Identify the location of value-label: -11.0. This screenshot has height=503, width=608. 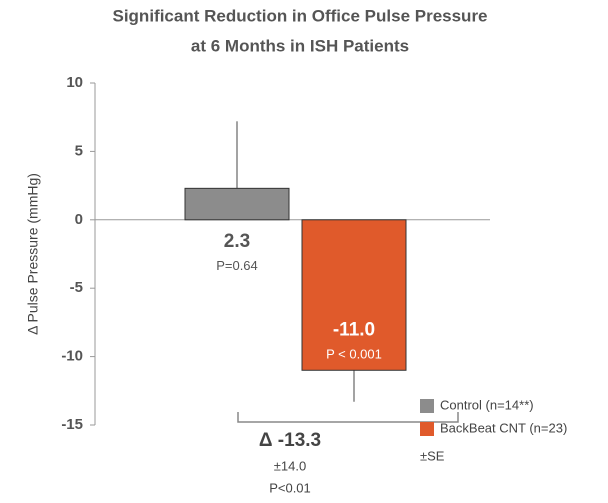
(354, 329).